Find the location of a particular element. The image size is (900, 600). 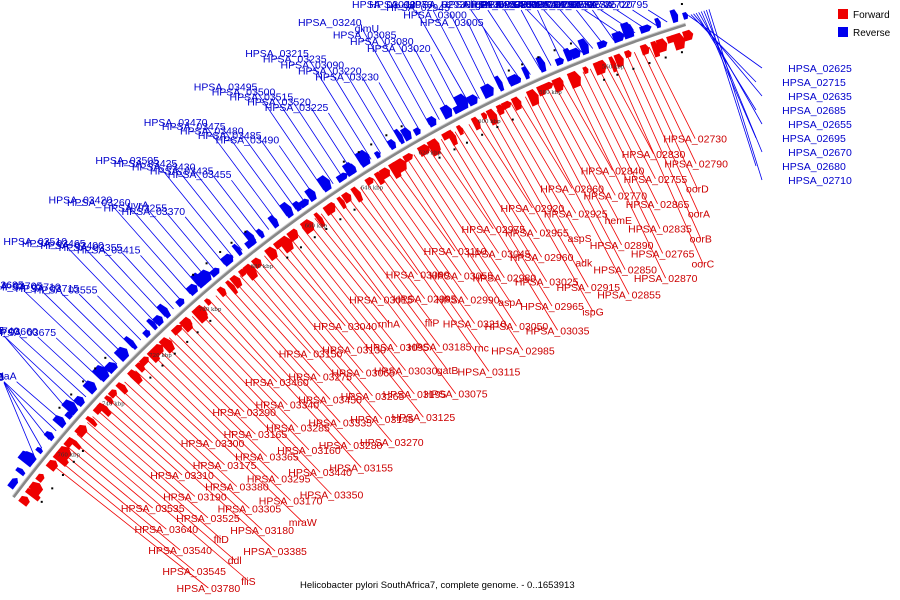

gene-label-reverse: HPSA_03435 is located at coordinates (182, 171).